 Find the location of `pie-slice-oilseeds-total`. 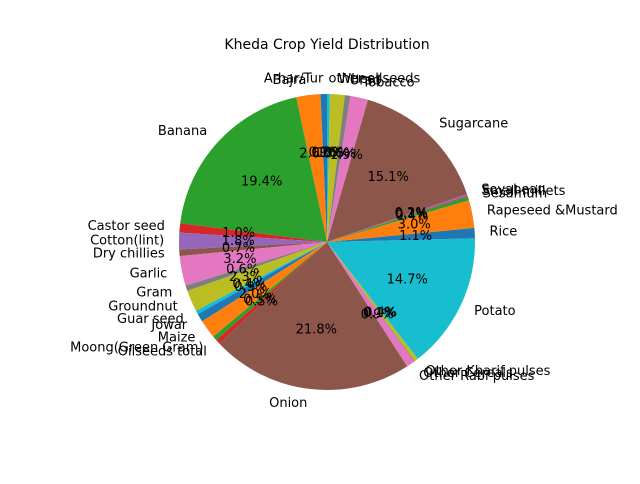

pie-slice-oilseeds-total is located at coordinates (271, 293).